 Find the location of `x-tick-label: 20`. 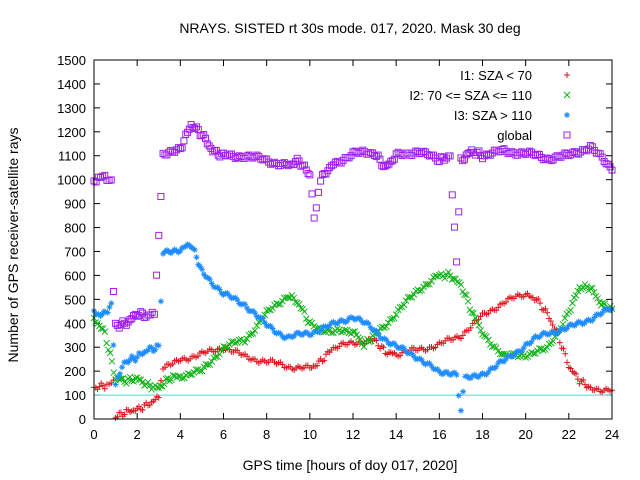

x-tick-label: 20 is located at coordinates (525, 434).